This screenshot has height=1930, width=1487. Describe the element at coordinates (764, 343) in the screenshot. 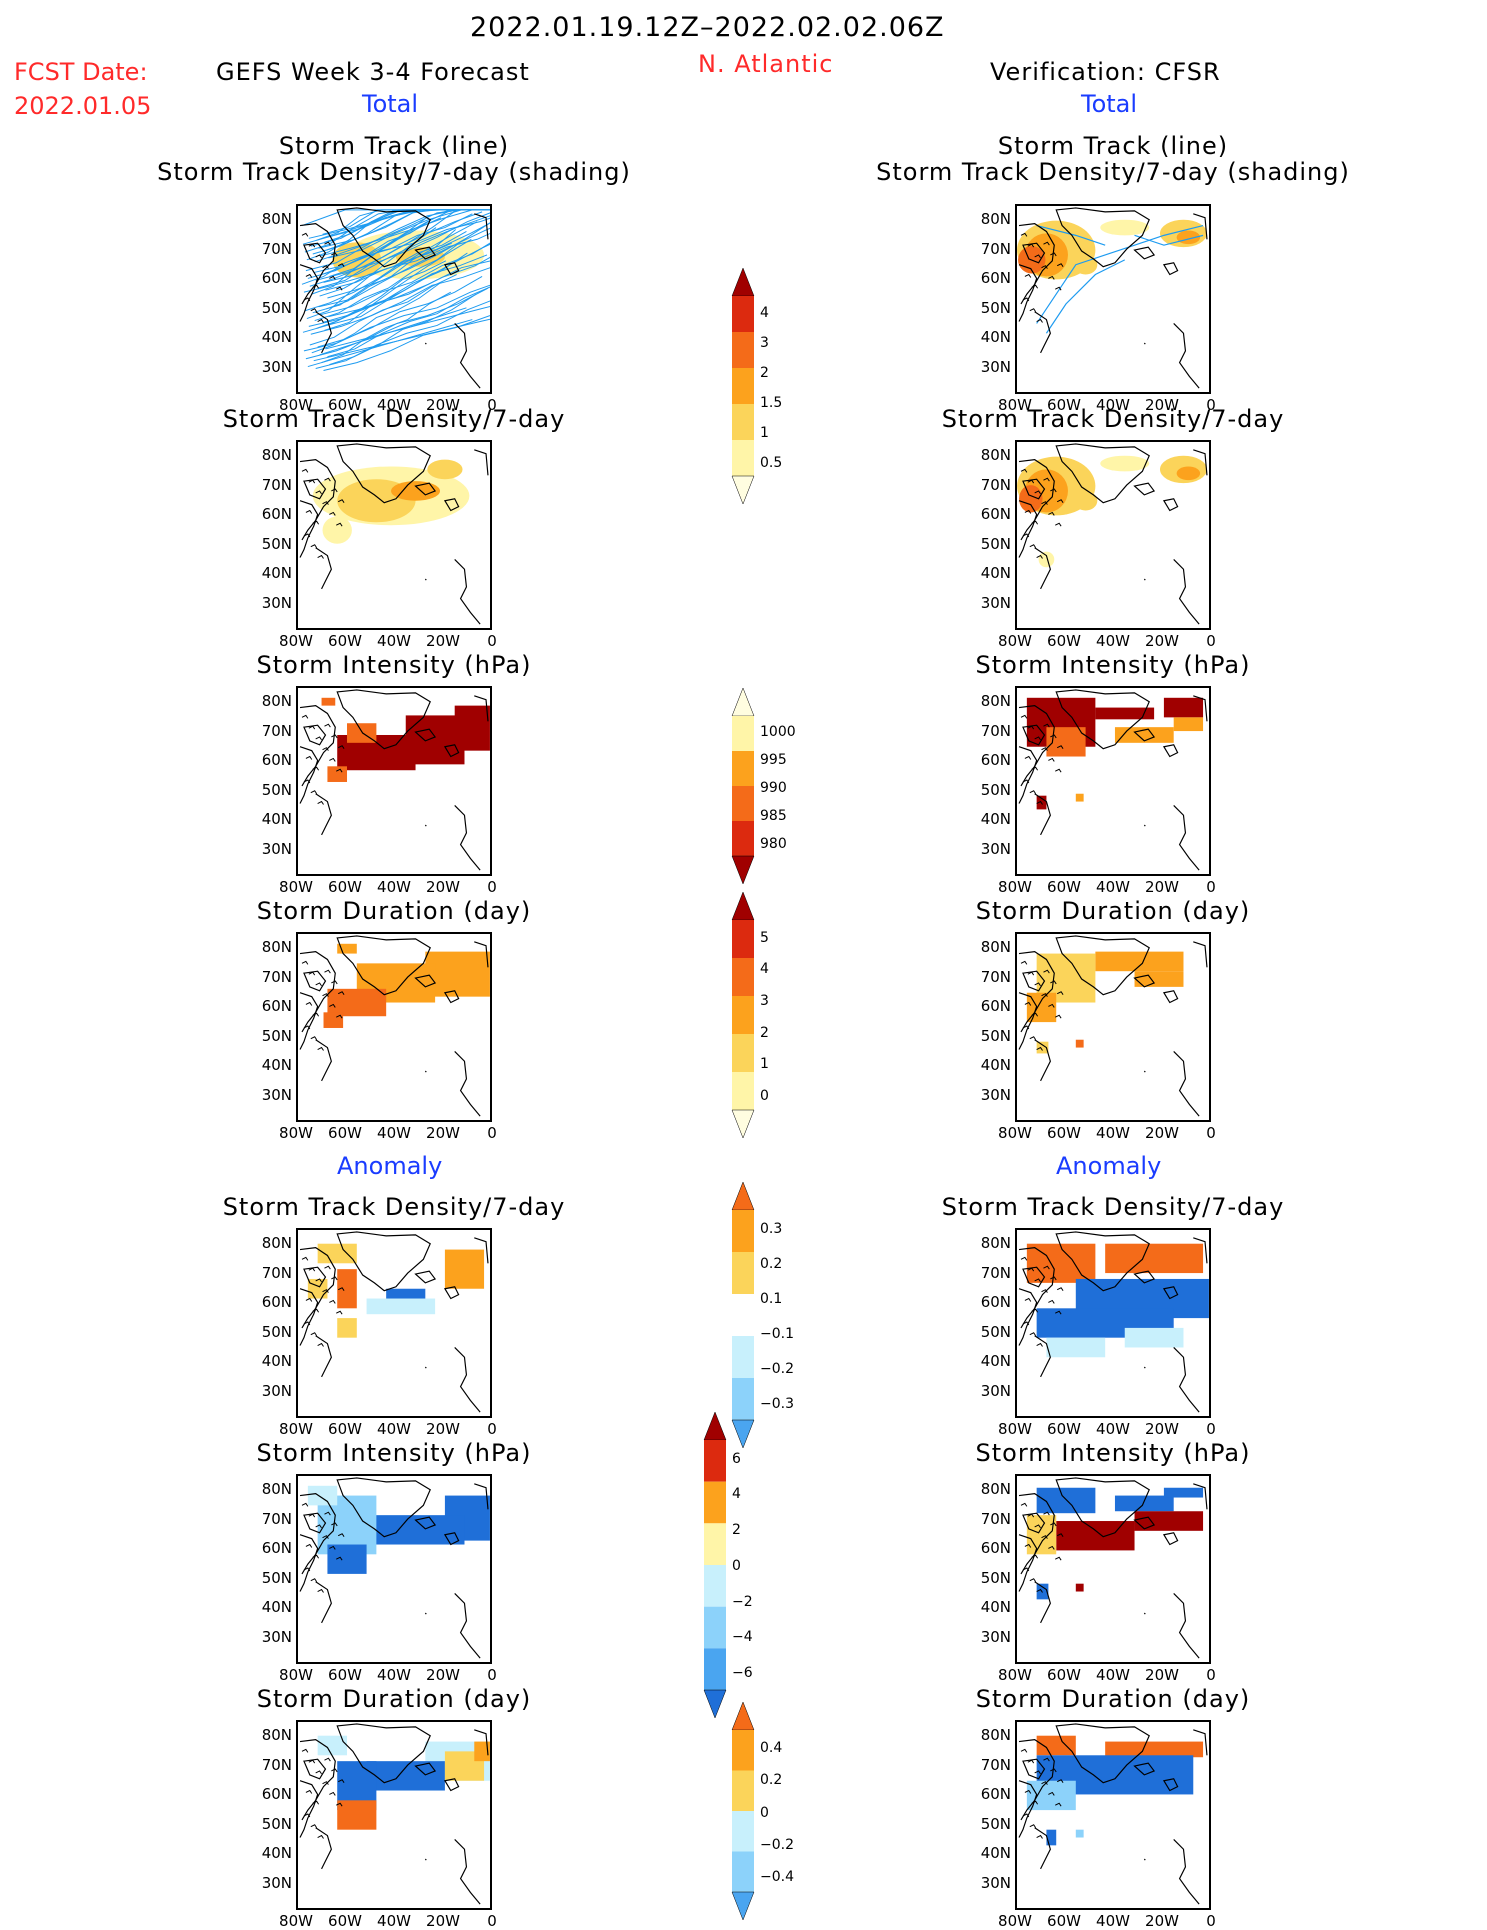

I see `colorbar-tick-label: 3` at that location.